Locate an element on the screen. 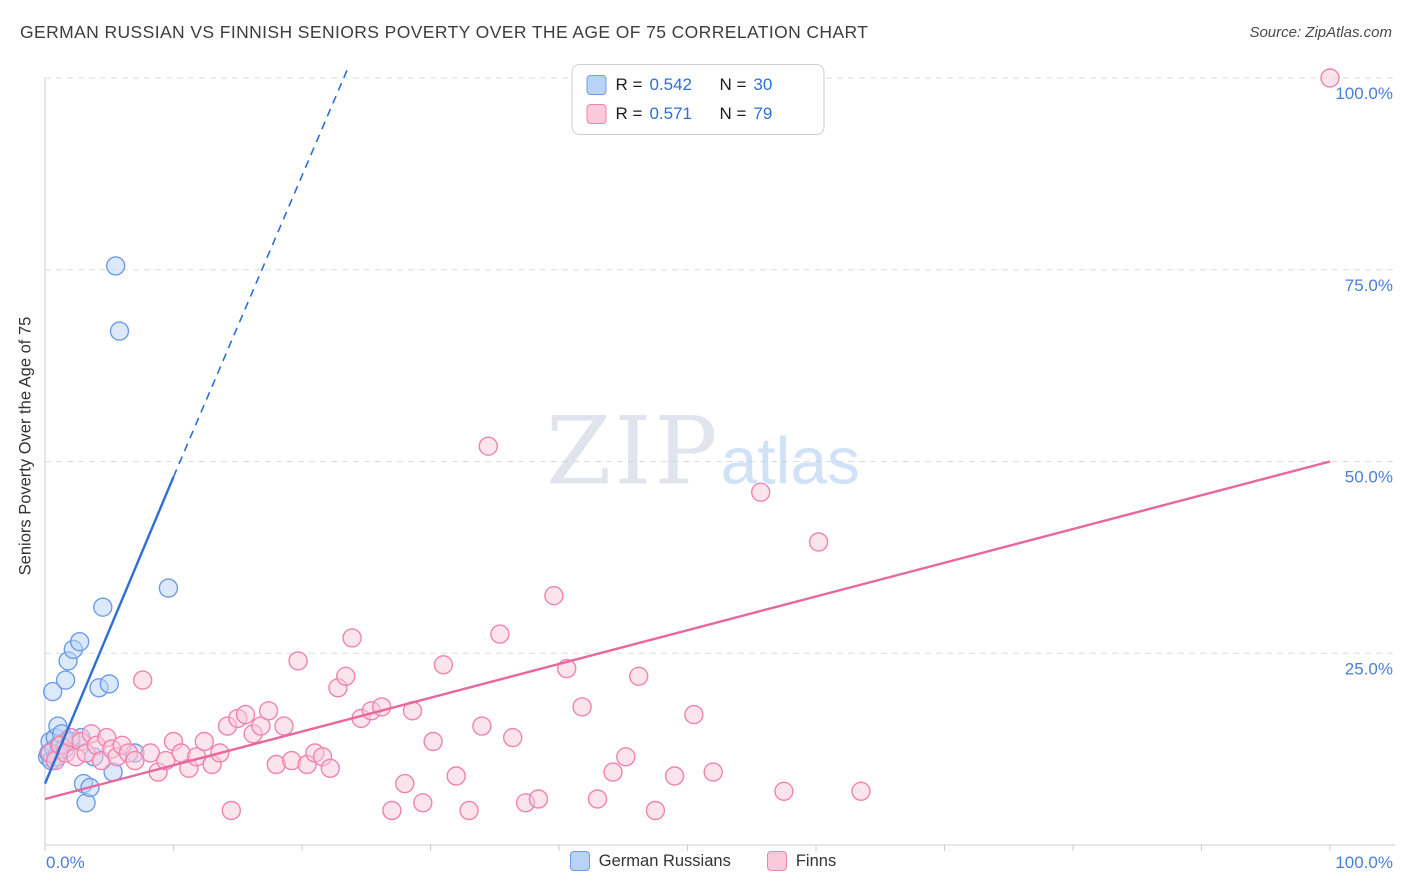 The height and width of the screenshot is (892, 1406). r-value: 0.571 is located at coordinates (670, 113).